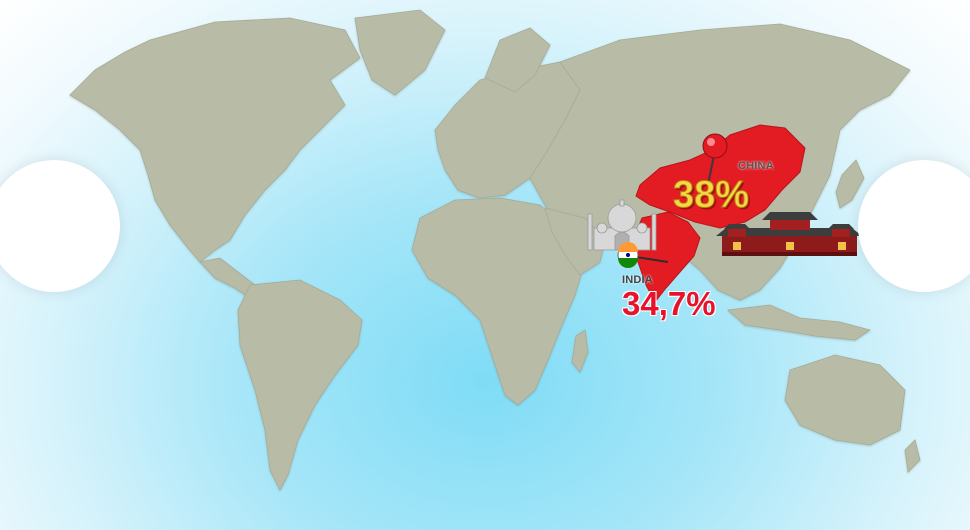 Image resolution: width=970 pixels, height=530 pixels. What do you see at coordinates (400, 52) in the screenshot?
I see `greenland-landmass` at bounding box center [400, 52].